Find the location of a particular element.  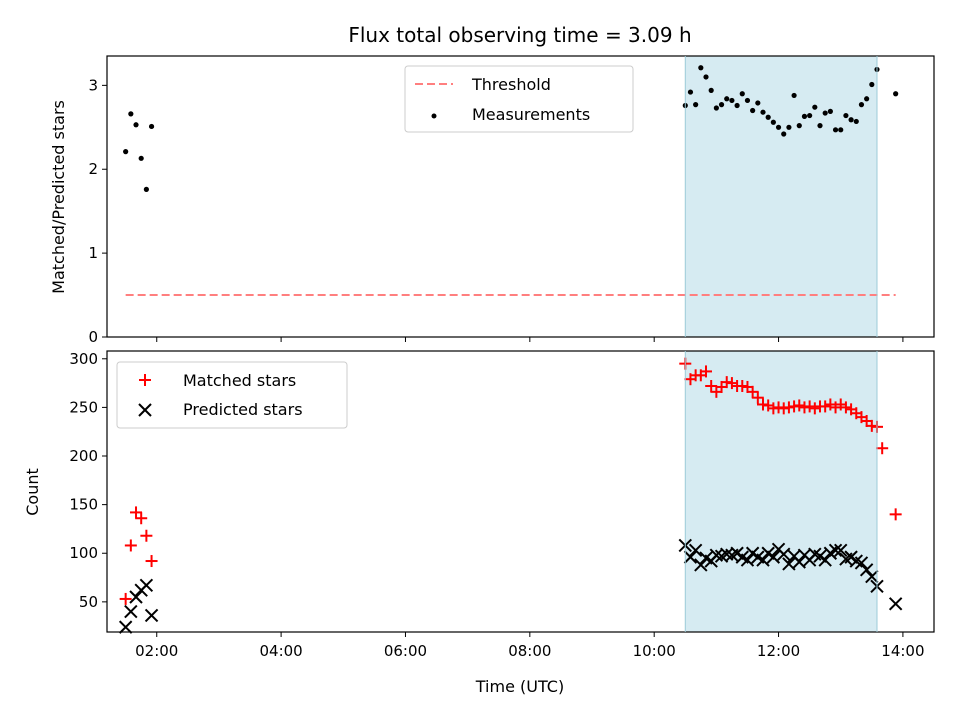

x-axis-label: Time (UTC) is located at coordinates (519, 686).